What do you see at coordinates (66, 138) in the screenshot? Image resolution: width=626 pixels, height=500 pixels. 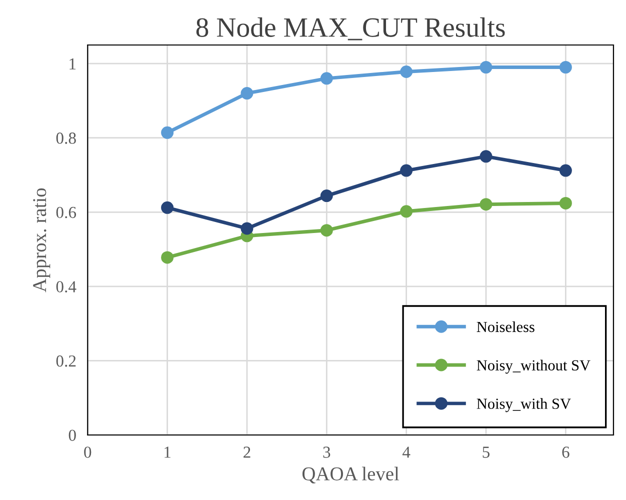 I see `y-tick-label: 0.8` at bounding box center [66, 138].